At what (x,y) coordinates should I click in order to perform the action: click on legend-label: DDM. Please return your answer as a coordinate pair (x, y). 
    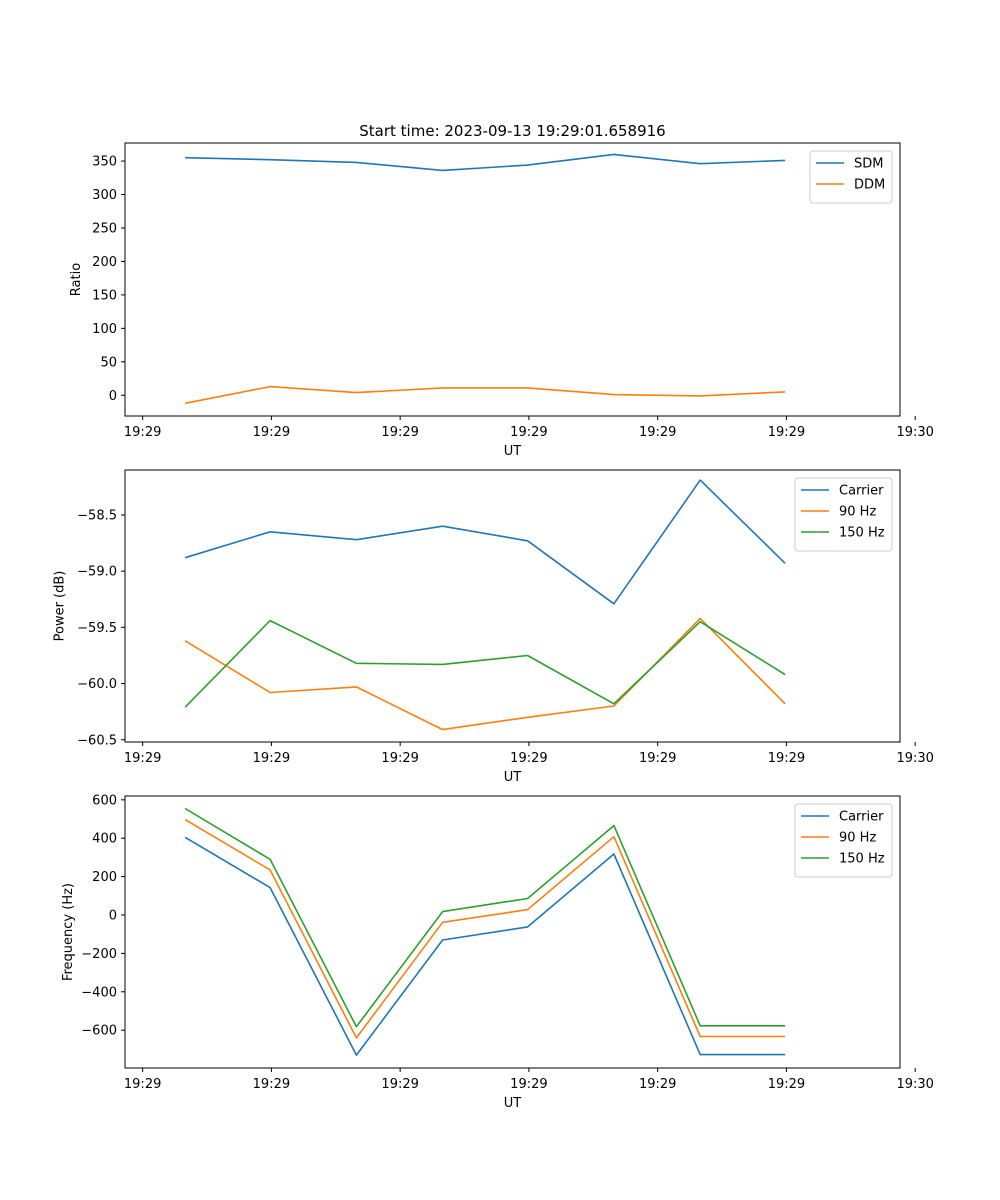
    Looking at the image, I should click on (869, 185).